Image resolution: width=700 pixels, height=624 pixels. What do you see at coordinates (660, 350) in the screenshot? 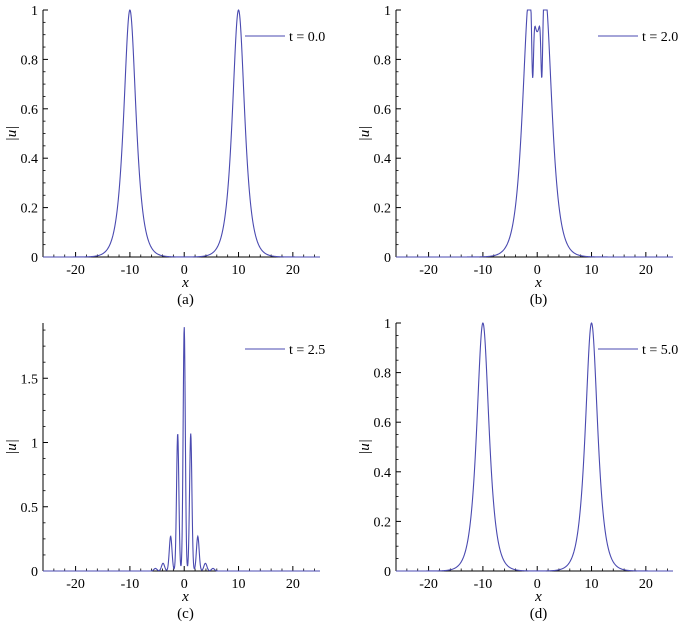
I see `legend-label: t = 5.0` at bounding box center [660, 350].